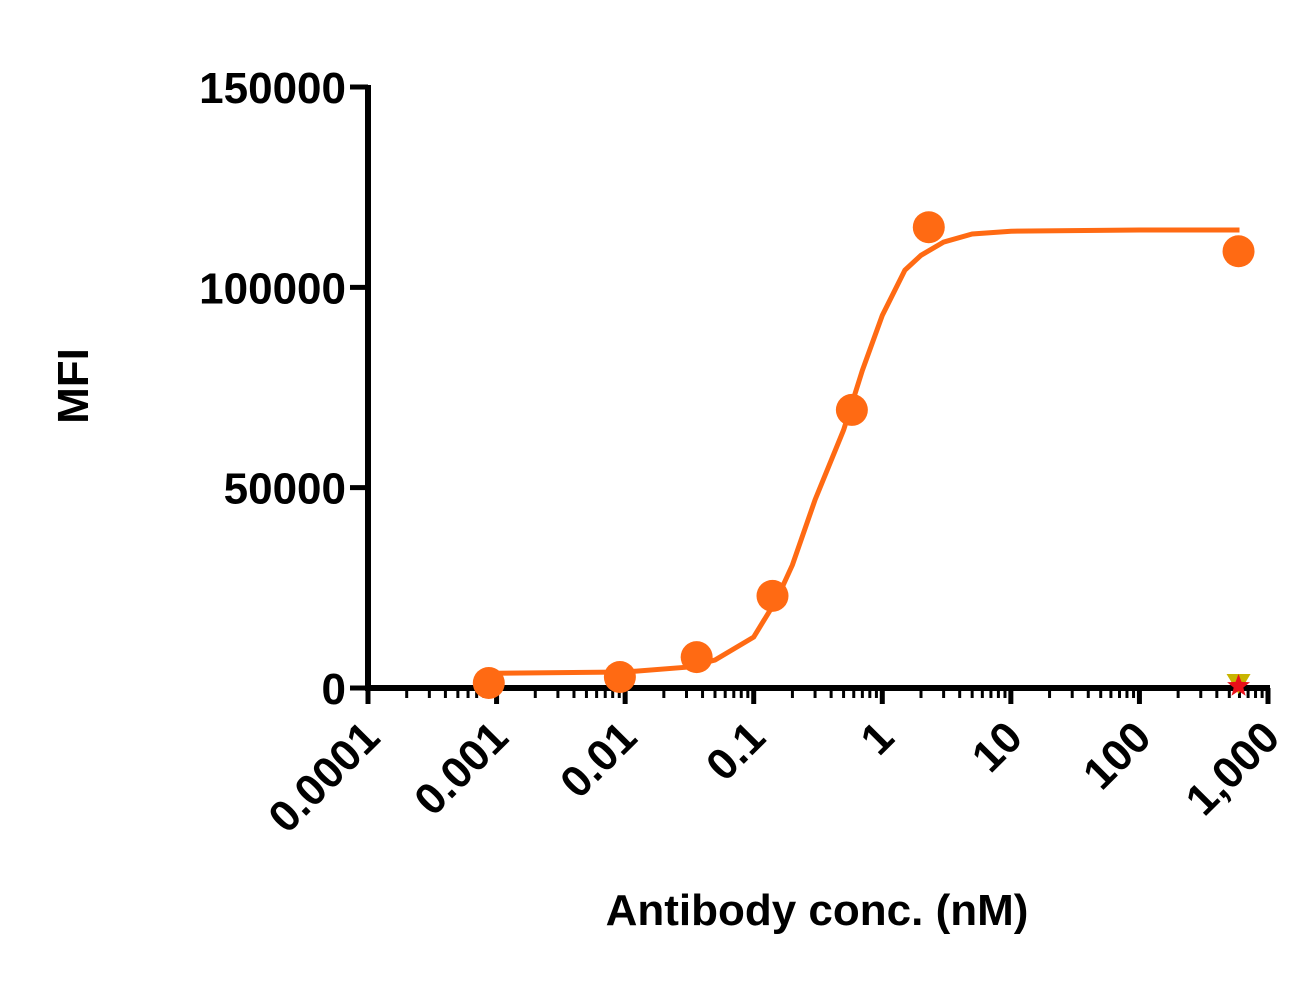  Describe the element at coordinates (324, 777) in the screenshot. I see `x-tick-label: 0.0001` at that location.